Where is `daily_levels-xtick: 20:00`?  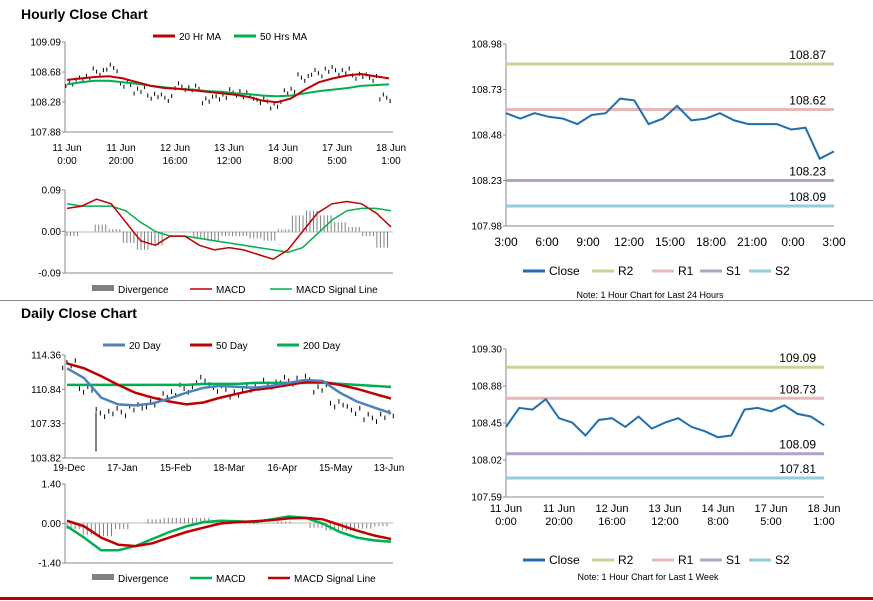
daily_levels-xtick: 20:00 is located at coordinates (559, 522).